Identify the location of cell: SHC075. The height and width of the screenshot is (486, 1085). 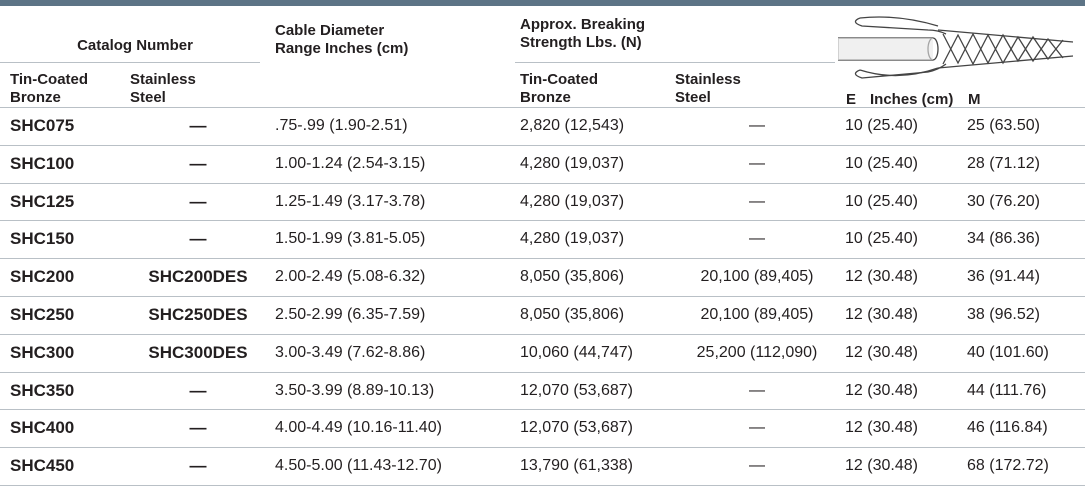
(42, 125).